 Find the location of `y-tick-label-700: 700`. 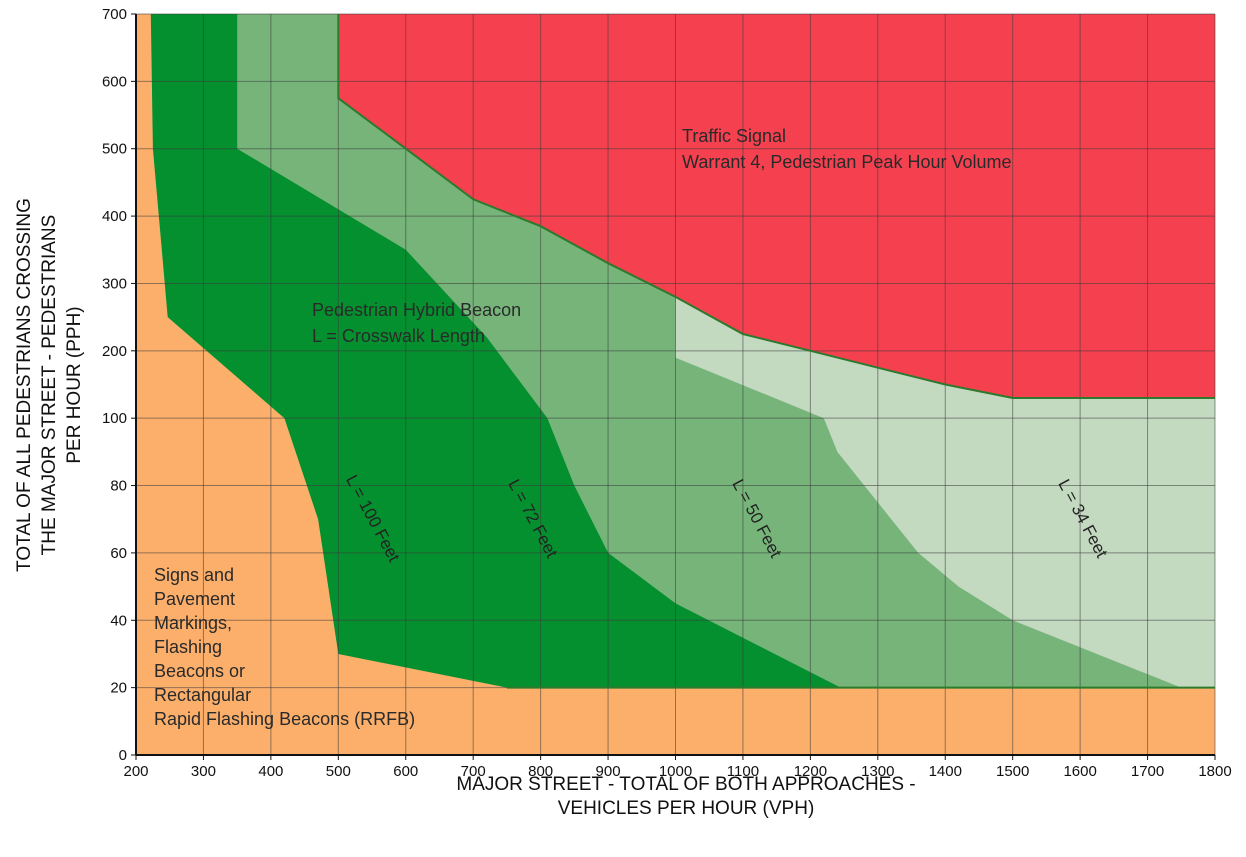

y-tick-label-700: 700 is located at coordinates (114, 14).